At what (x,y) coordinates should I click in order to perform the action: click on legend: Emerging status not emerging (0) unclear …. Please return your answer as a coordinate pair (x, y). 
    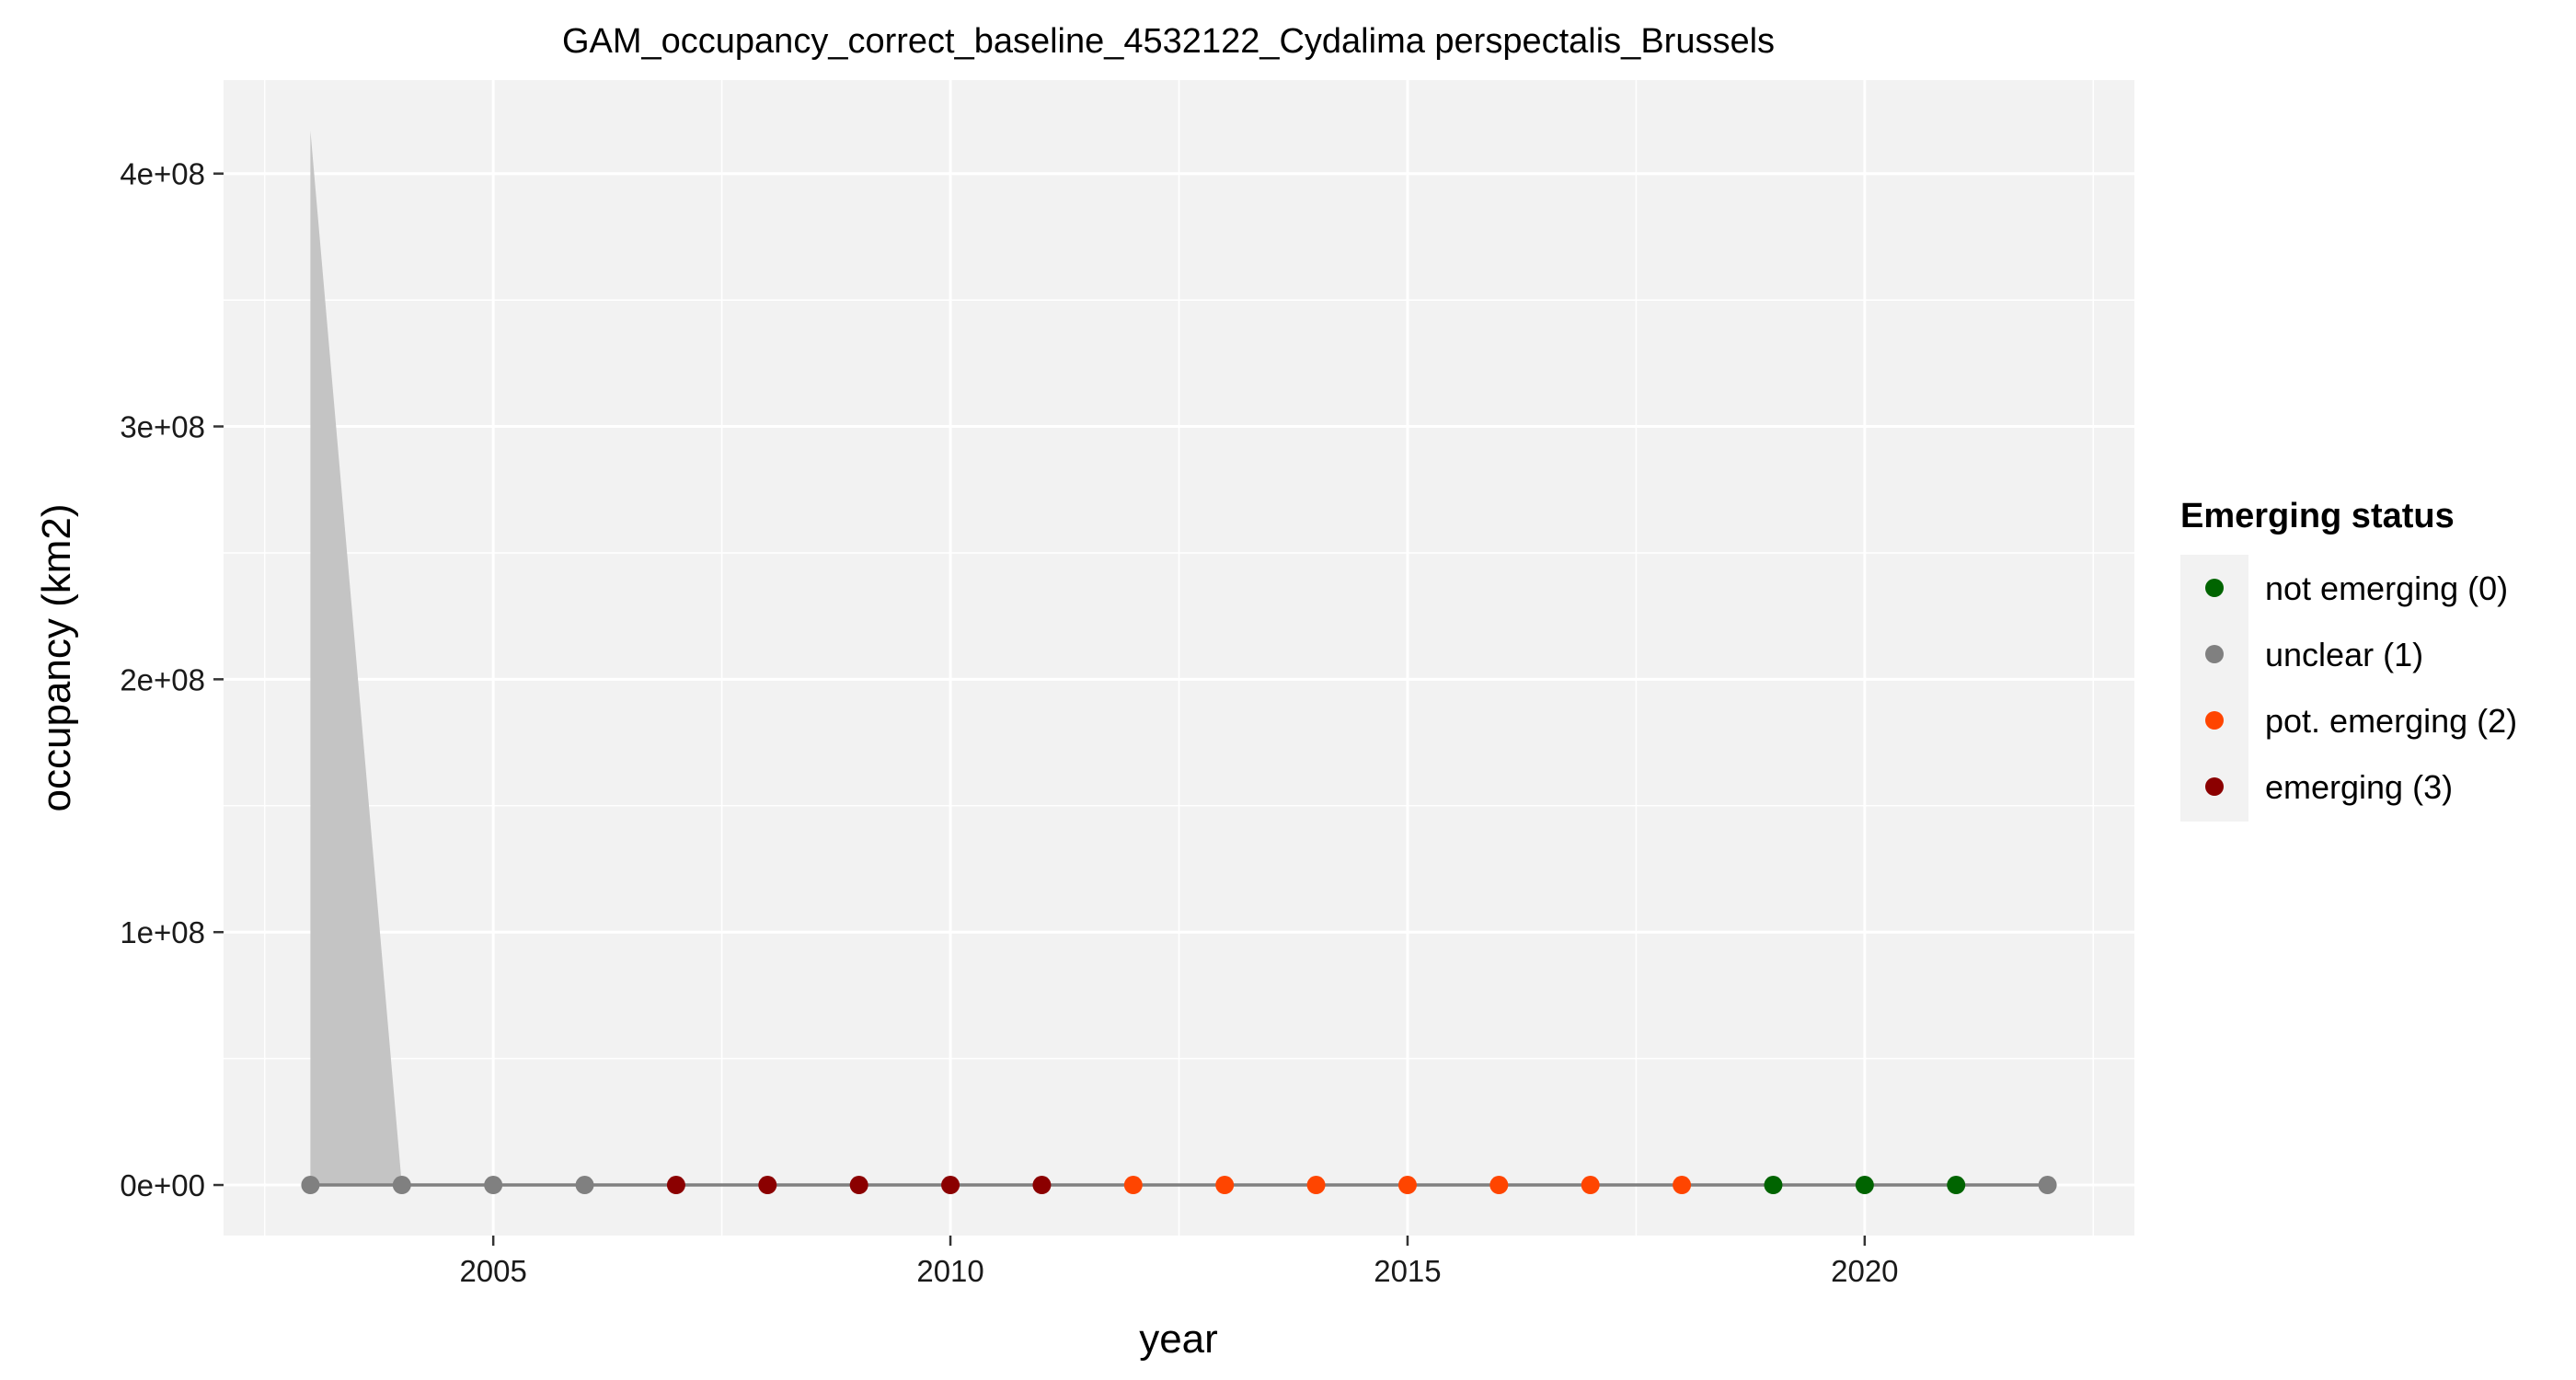
    Looking at the image, I should click on (2348, 659).